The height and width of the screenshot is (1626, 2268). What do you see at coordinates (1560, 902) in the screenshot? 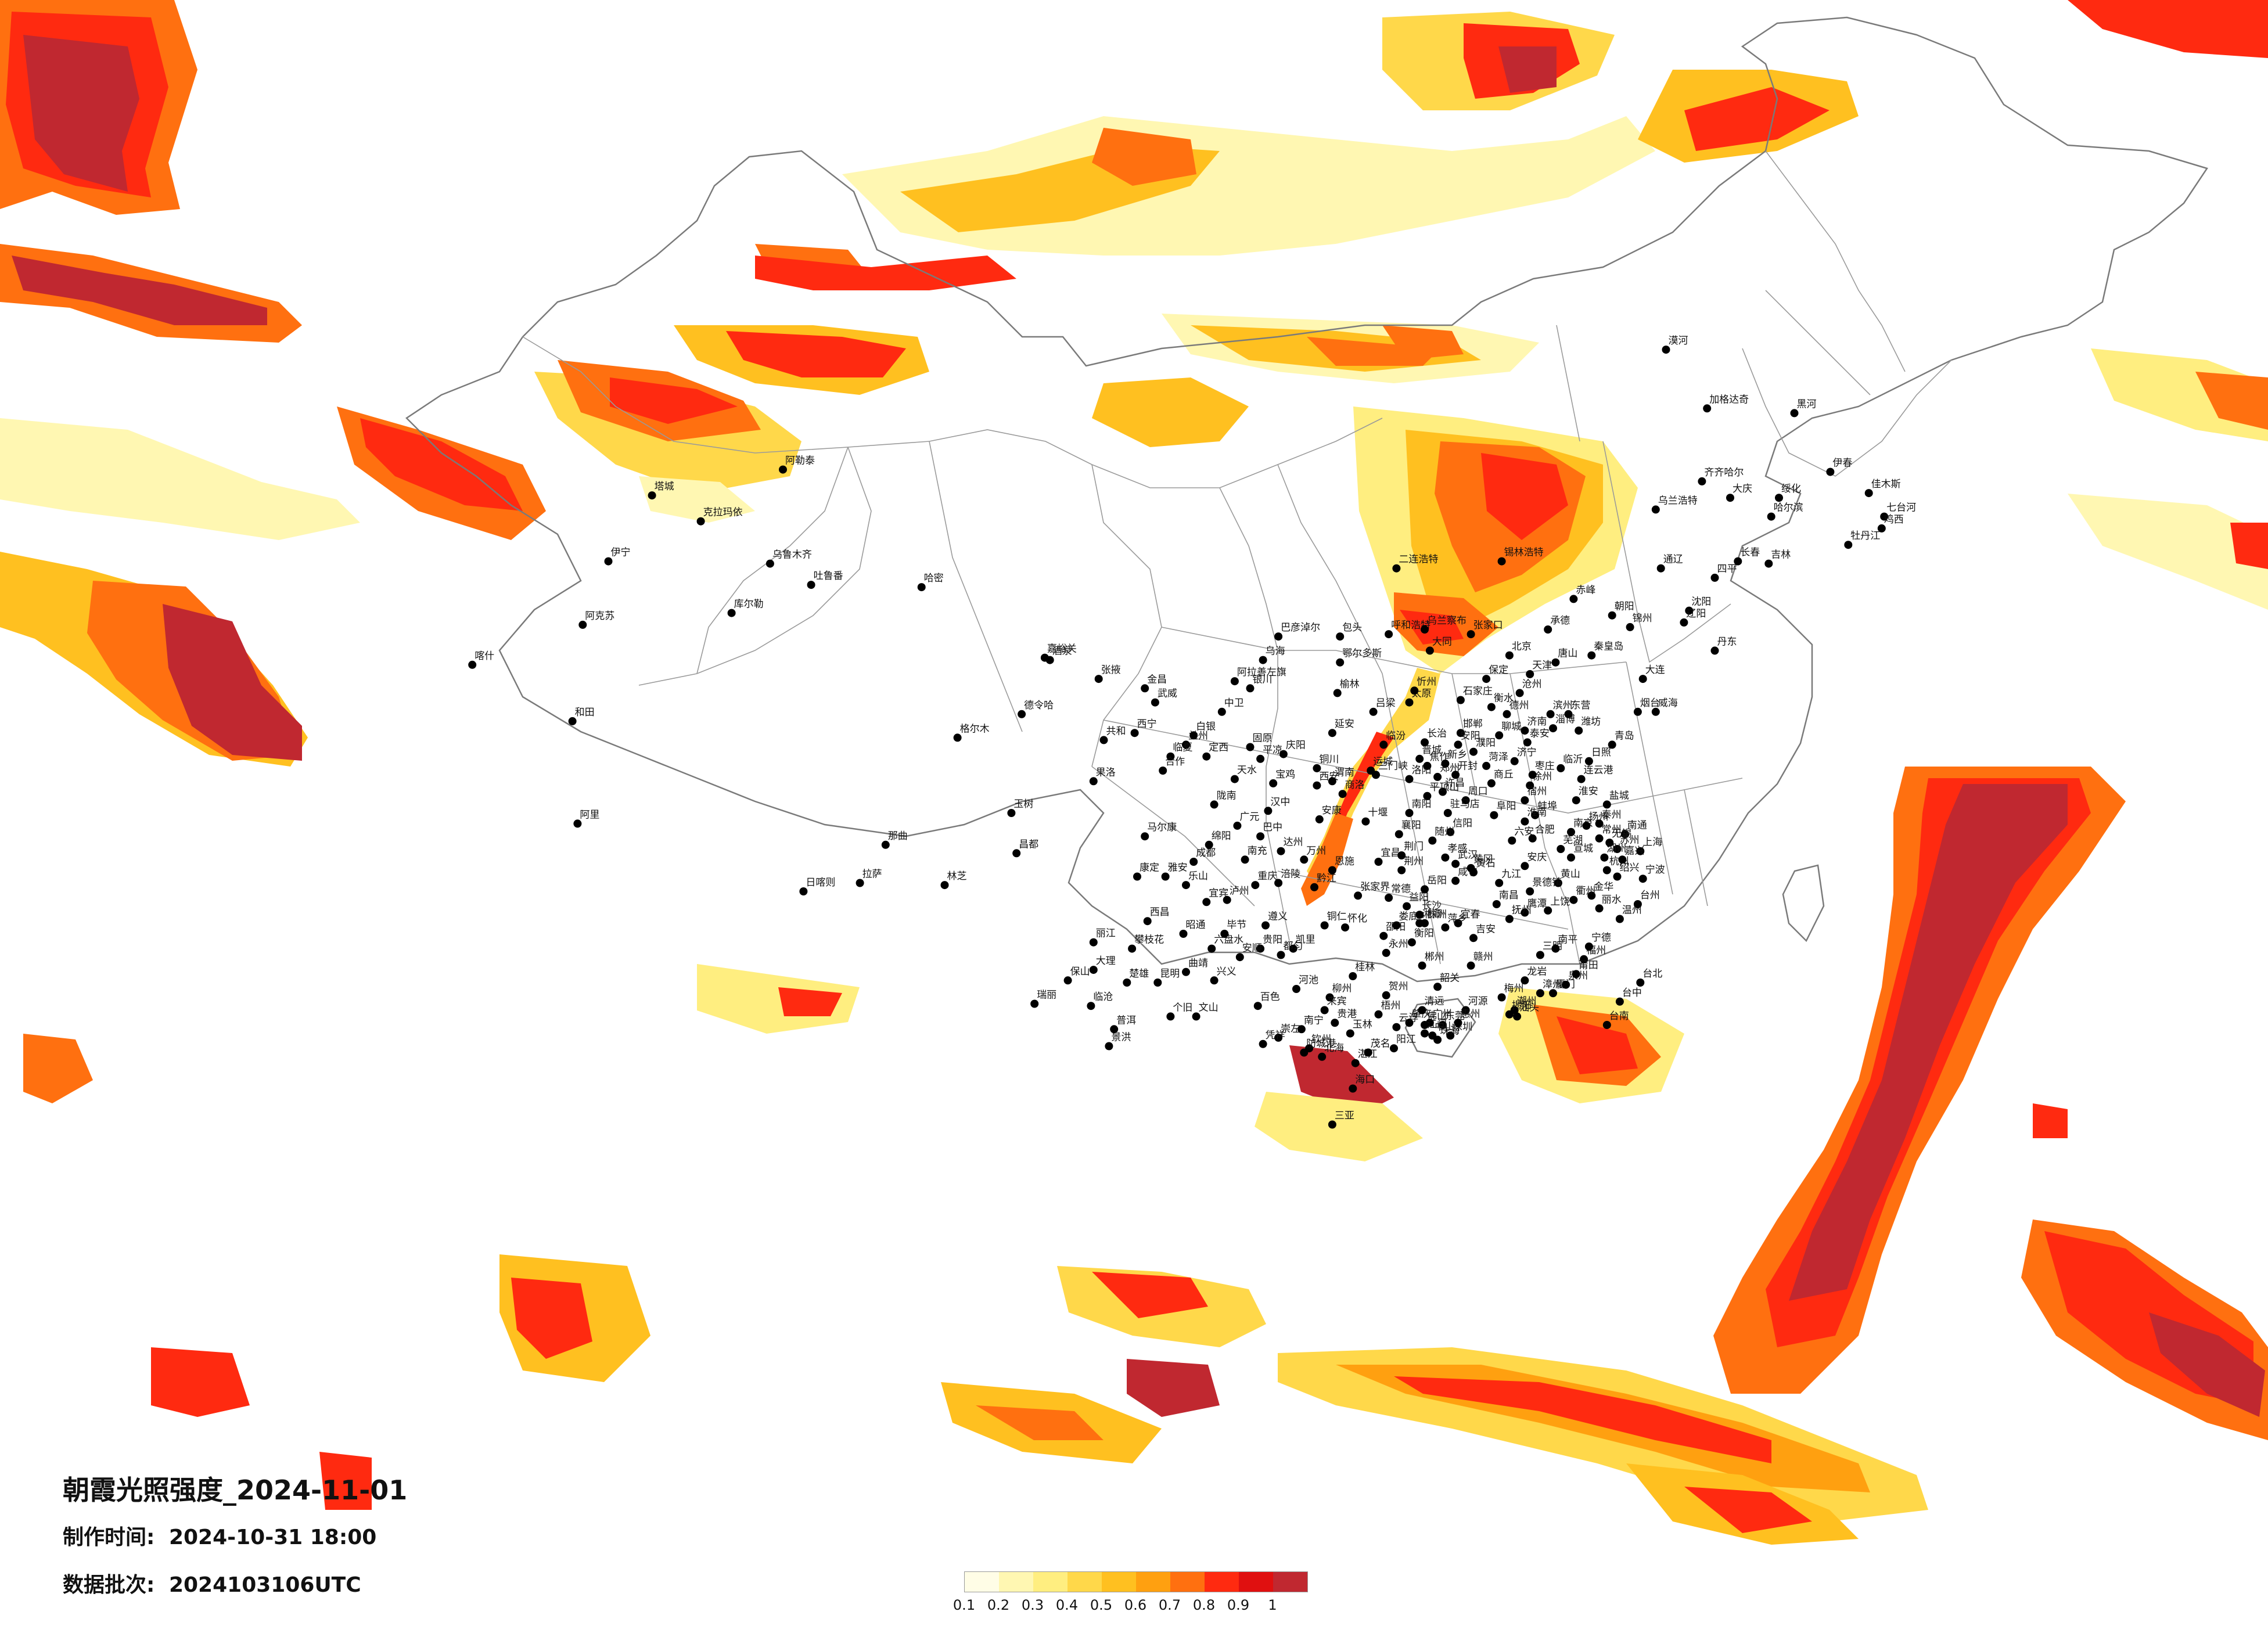
I see `city-label: 上饶` at bounding box center [1560, 902].